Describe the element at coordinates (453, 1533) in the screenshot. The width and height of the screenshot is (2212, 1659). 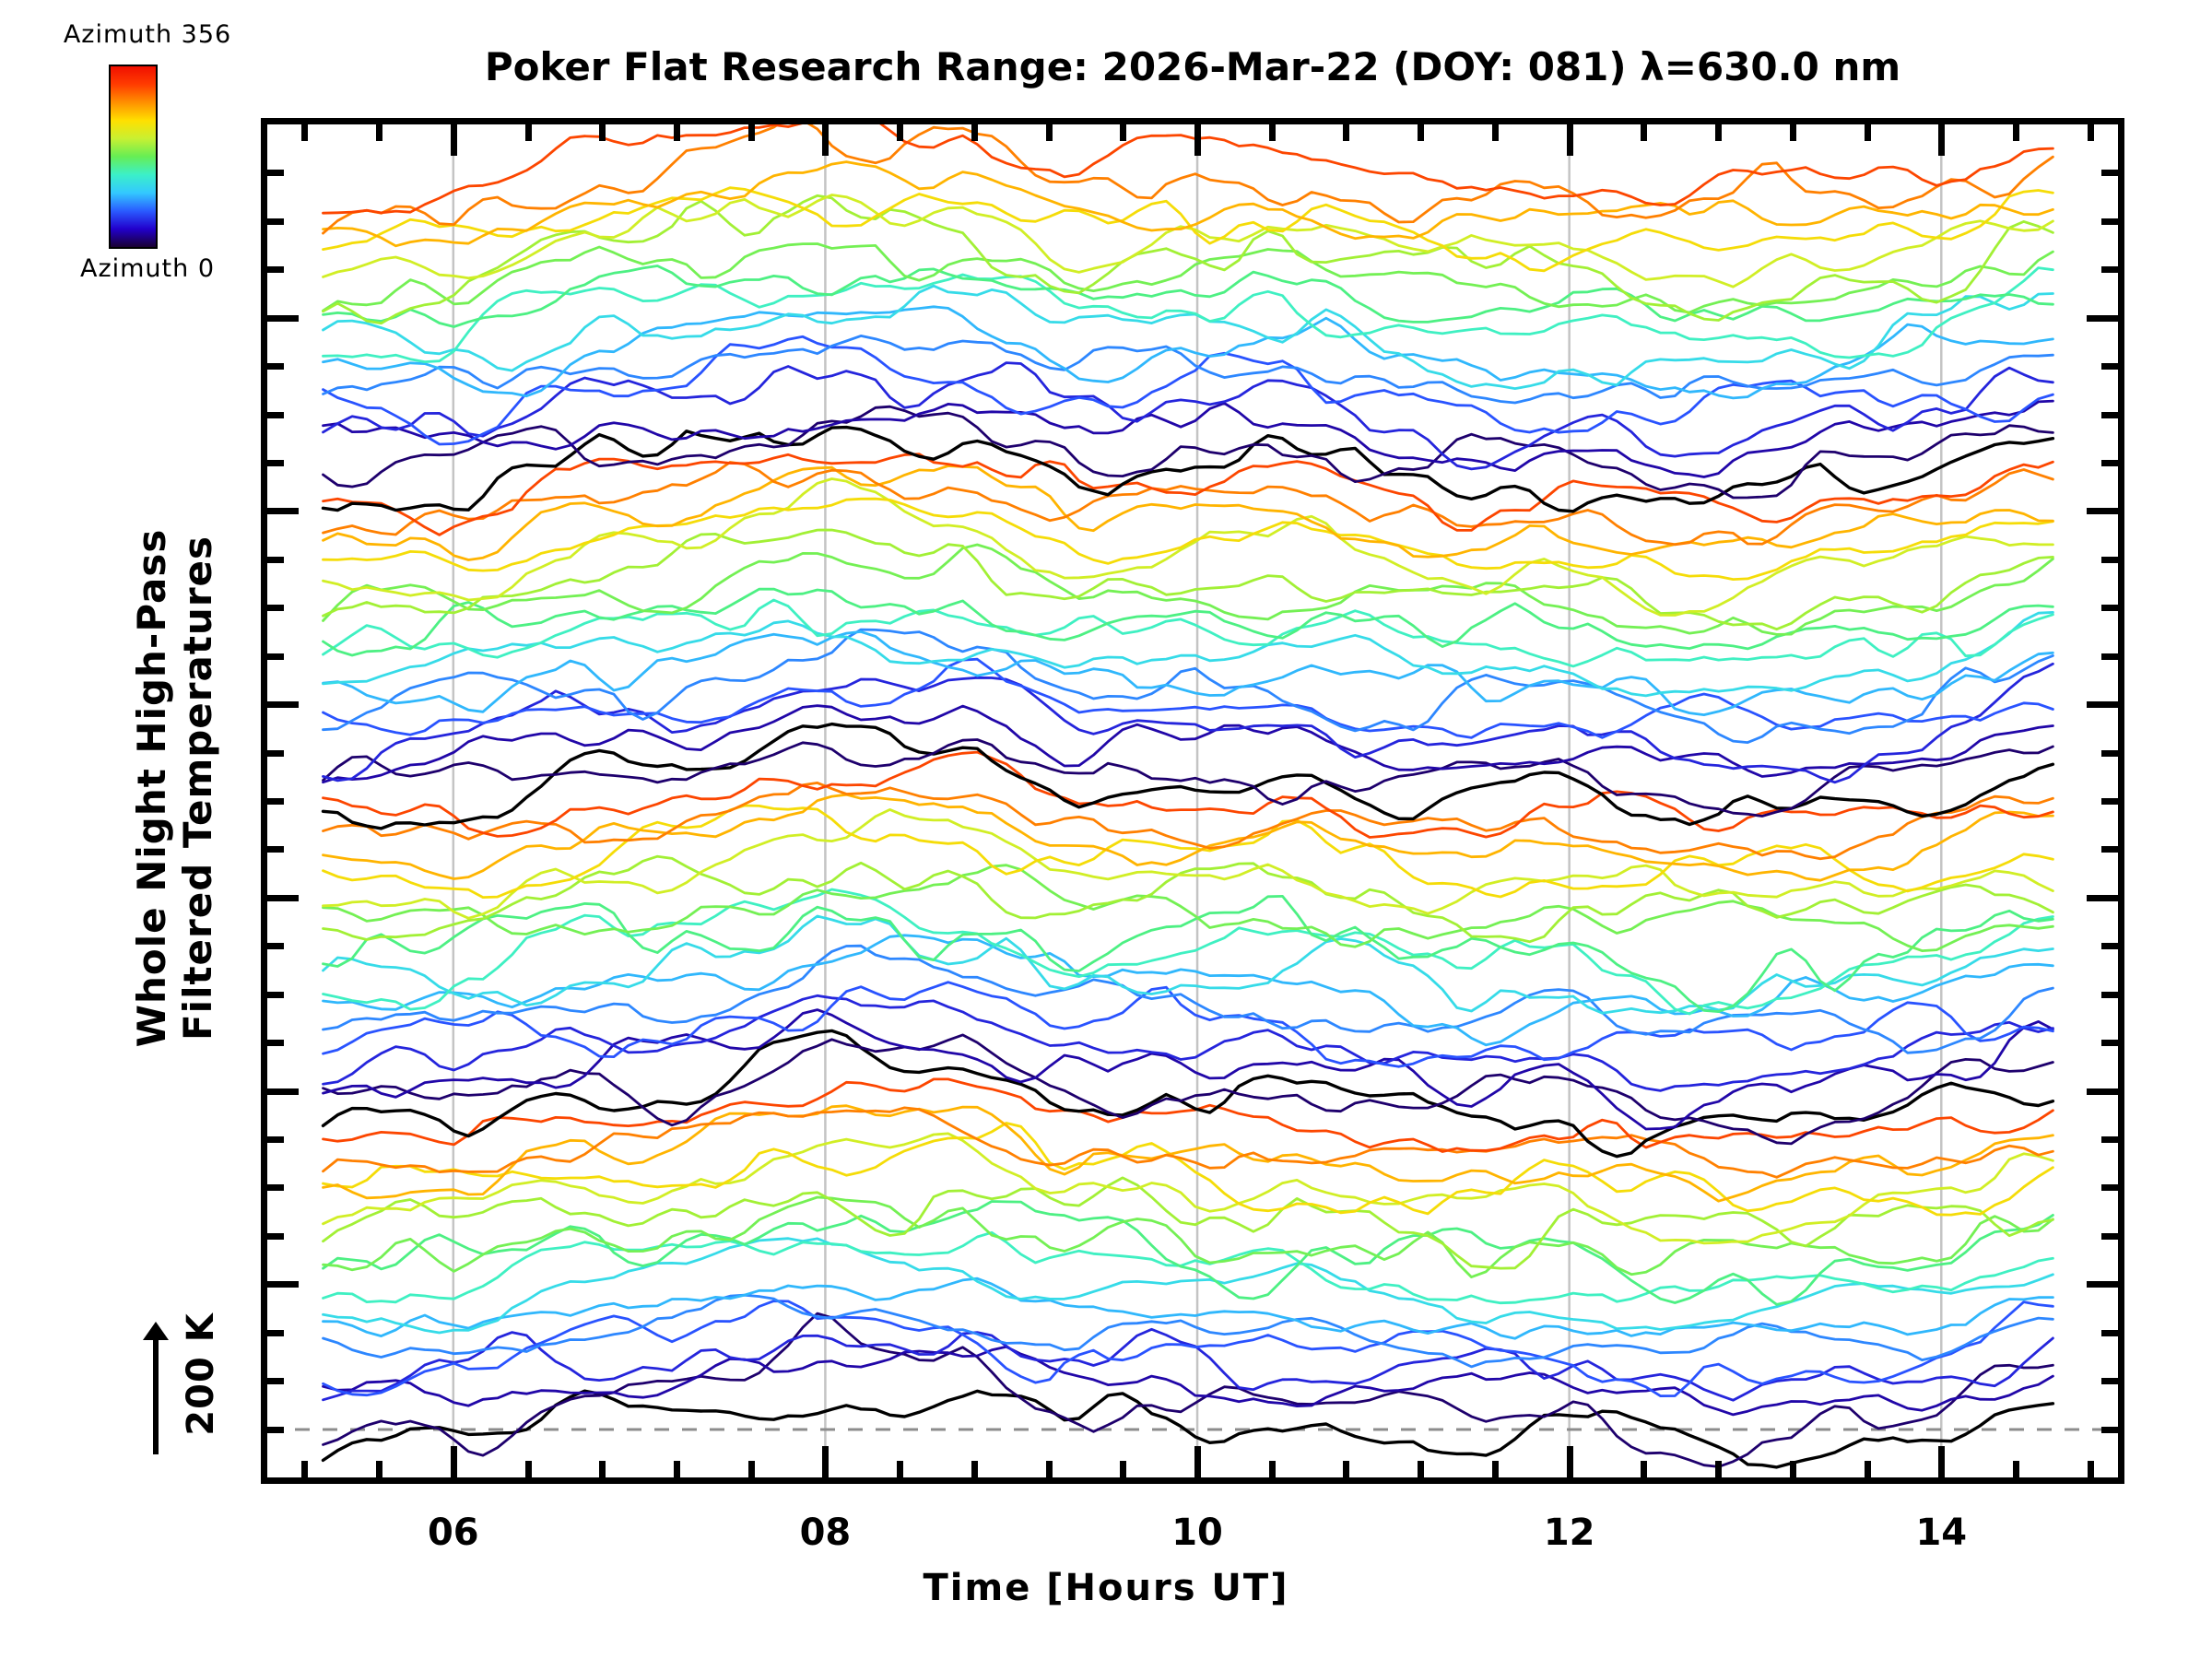
I see `x-tick-label: 06` at that location.